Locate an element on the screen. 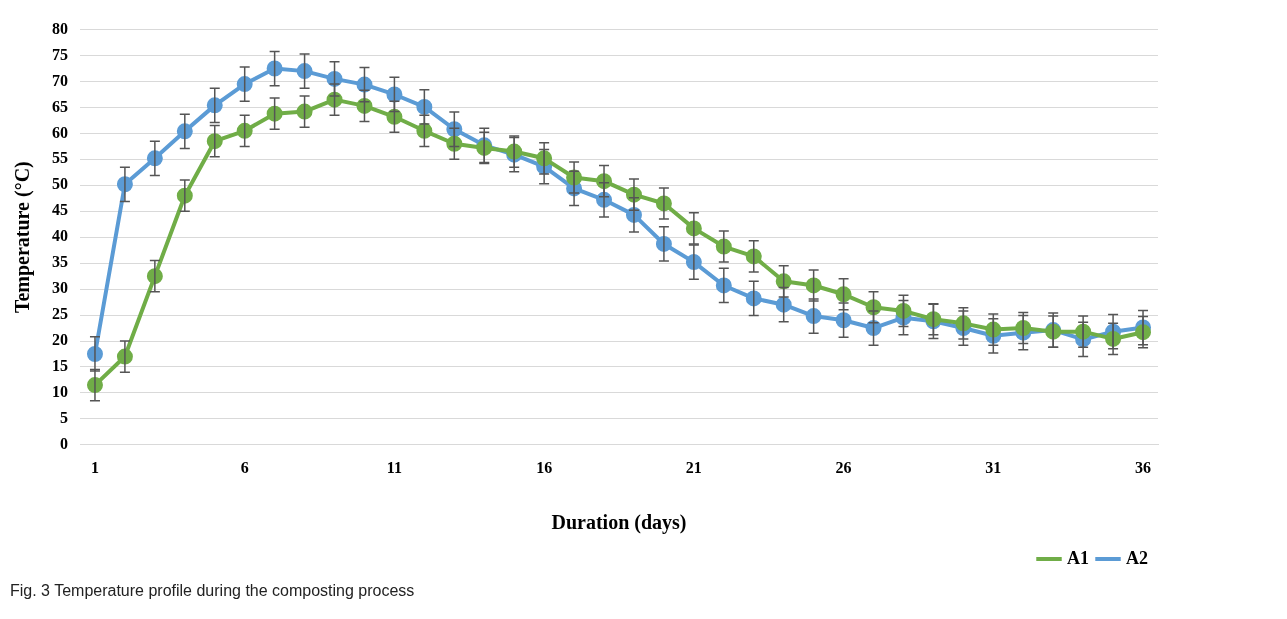 The width and height of the screenshot is (1287, 619). y-tick-label: 80 is located at coordinates (60, 28).